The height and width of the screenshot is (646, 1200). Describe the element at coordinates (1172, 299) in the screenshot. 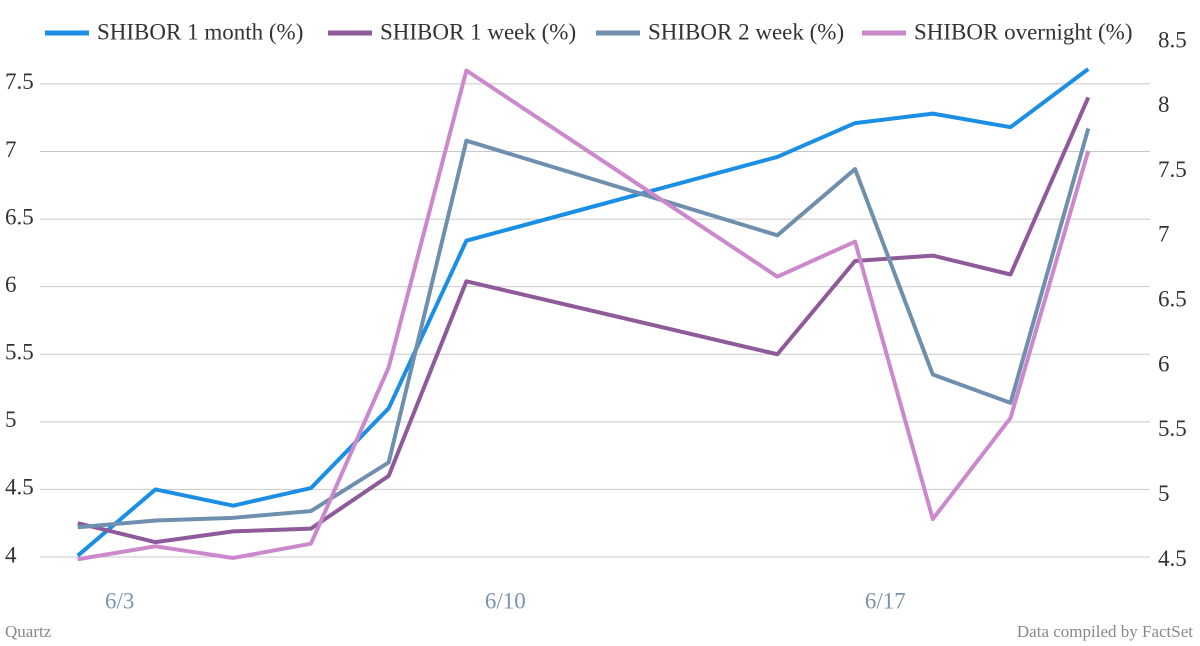

I see `y2-tick-label: 6.5` at that location.